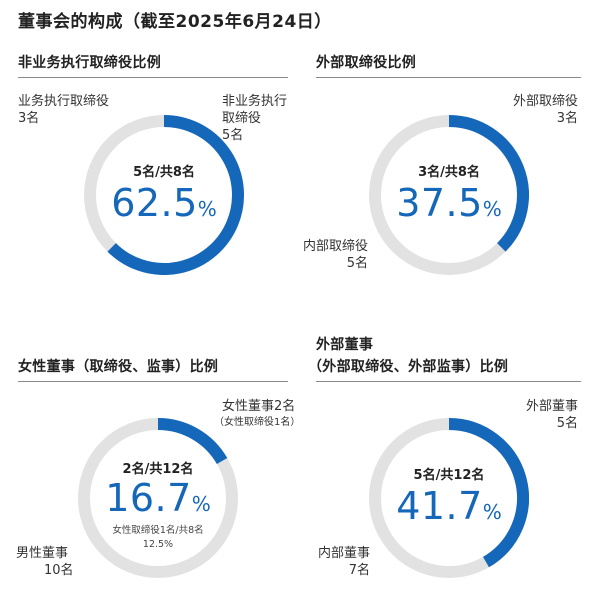  Describe the element at coordinates (45, 562) in the screenshot. I see `slice-label-male: 男性董事 10名` at that location.